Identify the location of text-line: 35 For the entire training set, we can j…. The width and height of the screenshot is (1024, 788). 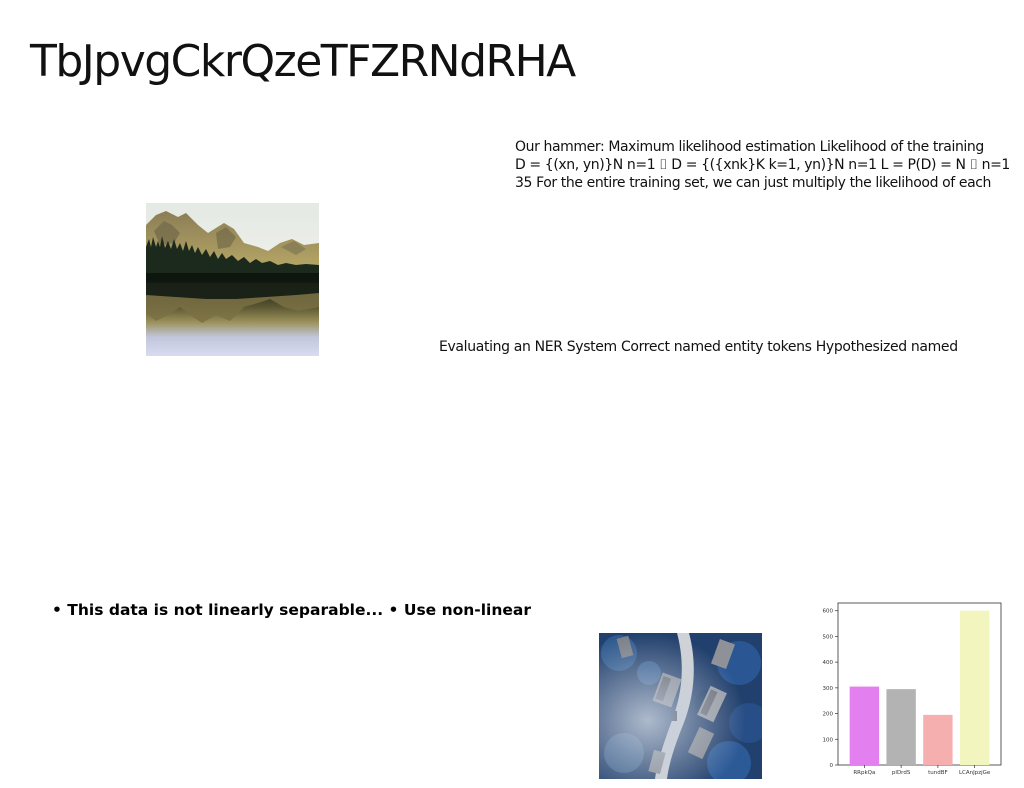
(753, 183).